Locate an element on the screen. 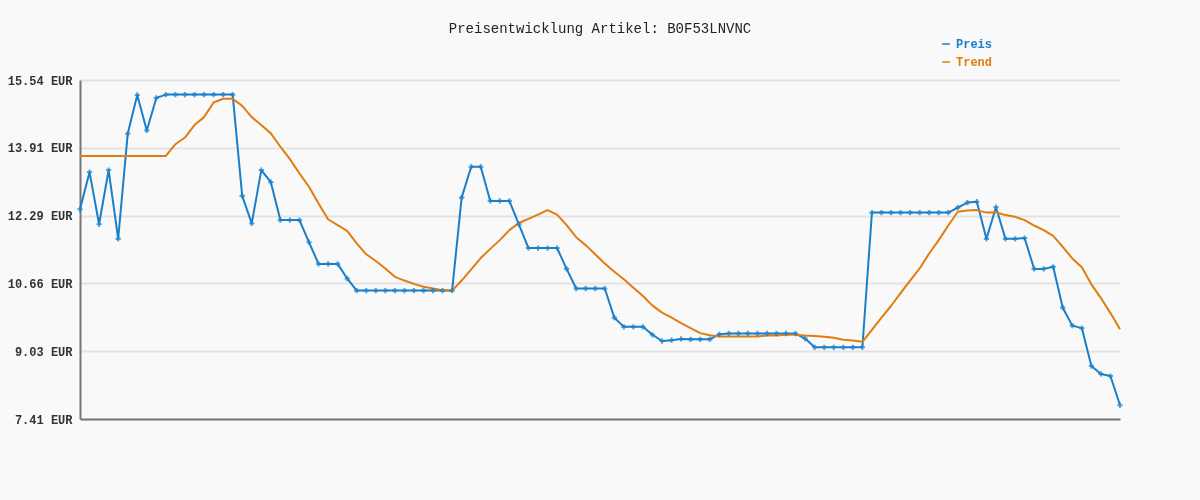 This screenshot has width=1200, height=500. y-tick-label: 7.41 EUR is located at coordinates (44, 420).